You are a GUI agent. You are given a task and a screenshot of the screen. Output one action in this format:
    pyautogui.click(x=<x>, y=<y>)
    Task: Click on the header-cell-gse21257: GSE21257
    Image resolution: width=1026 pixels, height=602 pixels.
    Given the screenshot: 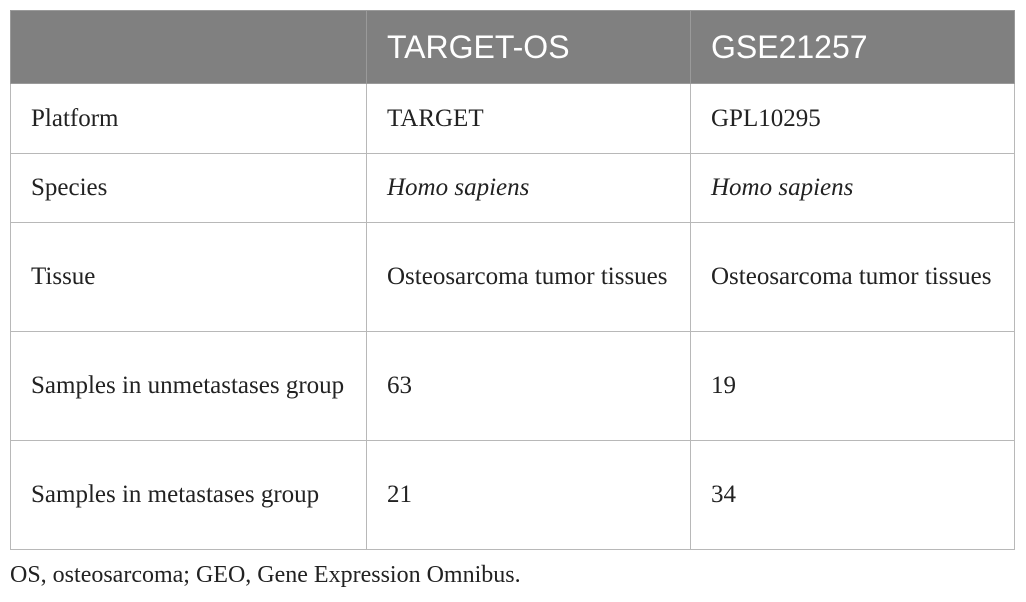 What is the action you would take?
    pyautogui.click(x=852, y=47)
    